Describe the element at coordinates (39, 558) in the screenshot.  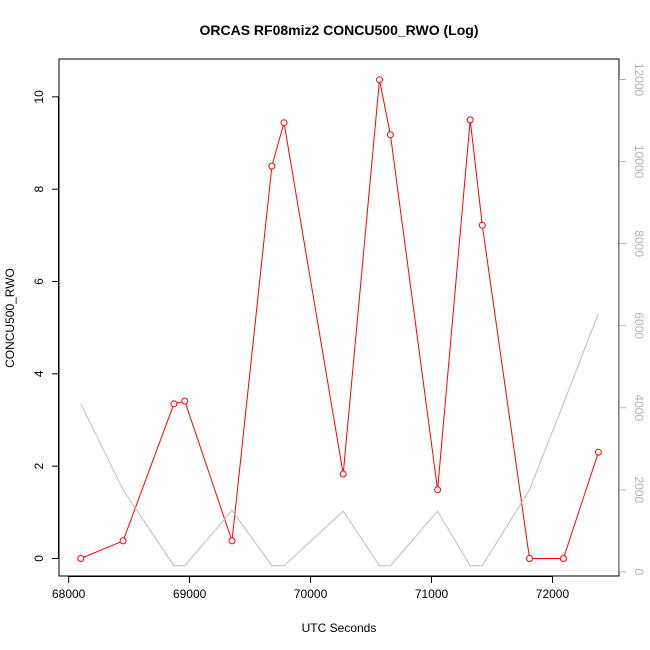
I see `y-tick-label: 0` at that location.